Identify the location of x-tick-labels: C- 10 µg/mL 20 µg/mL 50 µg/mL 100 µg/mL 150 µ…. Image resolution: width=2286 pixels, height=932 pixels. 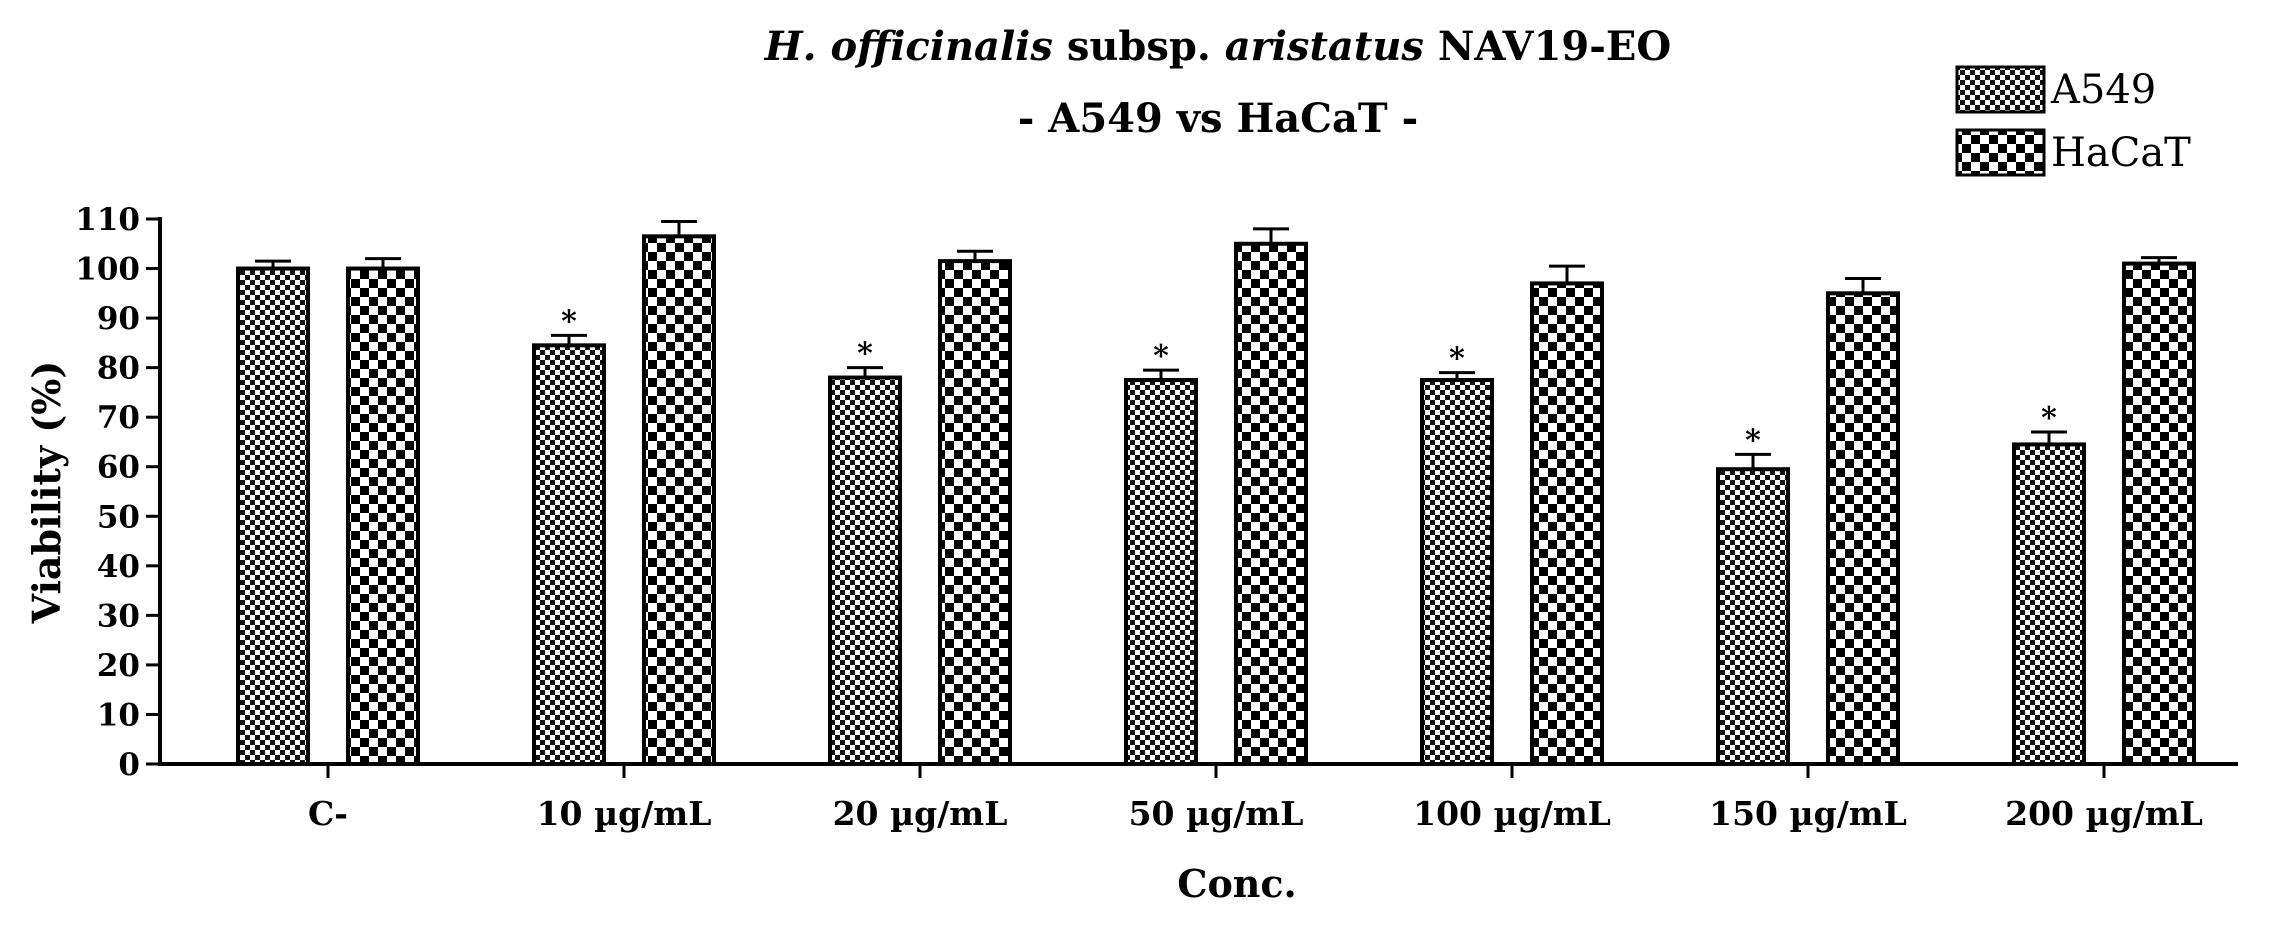
(1255, 813).